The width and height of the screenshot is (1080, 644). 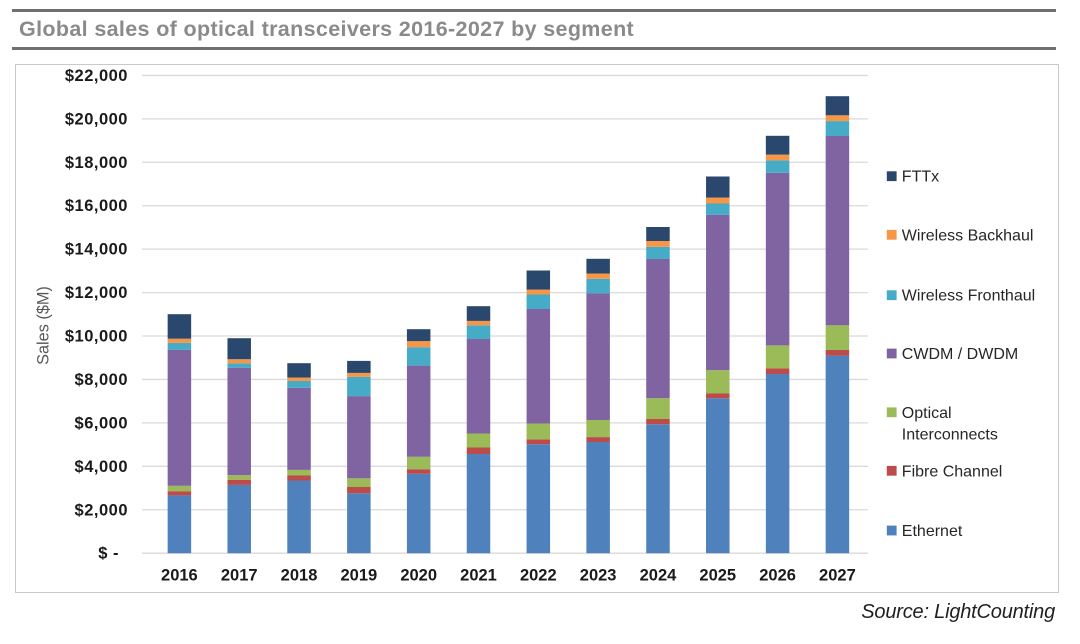 I want to click on svg-text: 2018, so click(x=299, y=576).